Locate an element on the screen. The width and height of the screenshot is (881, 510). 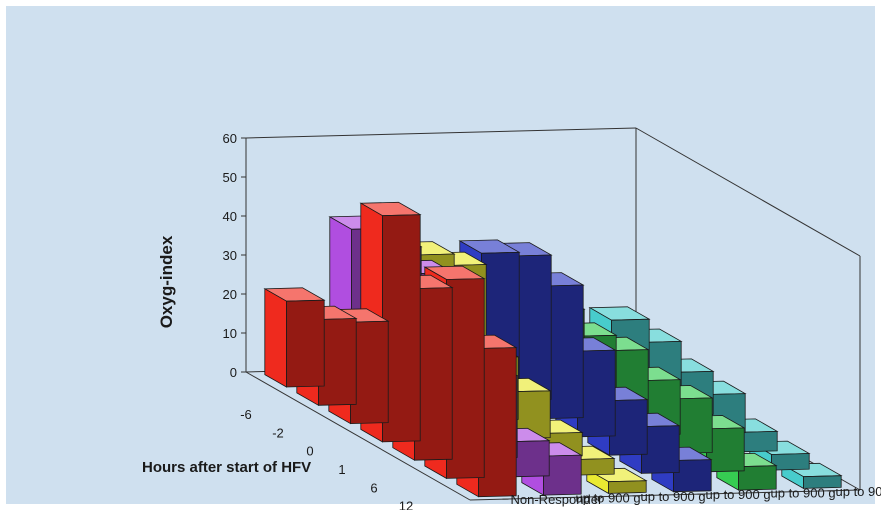
back-wall-top-edge is located at coordinates (748, 192).